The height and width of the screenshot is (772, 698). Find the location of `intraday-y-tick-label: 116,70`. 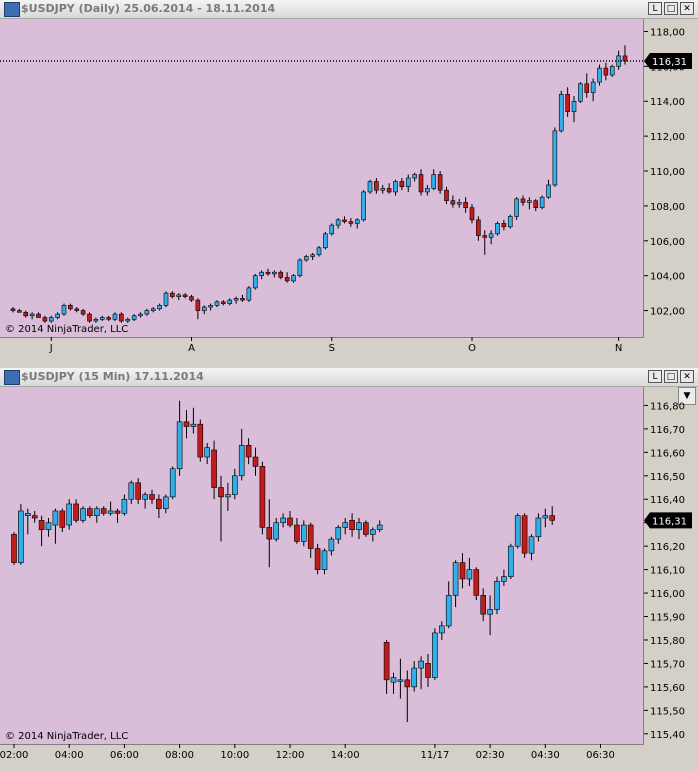

intraday-y-tick-label: 116,70 is located at coordinates (667, 430).